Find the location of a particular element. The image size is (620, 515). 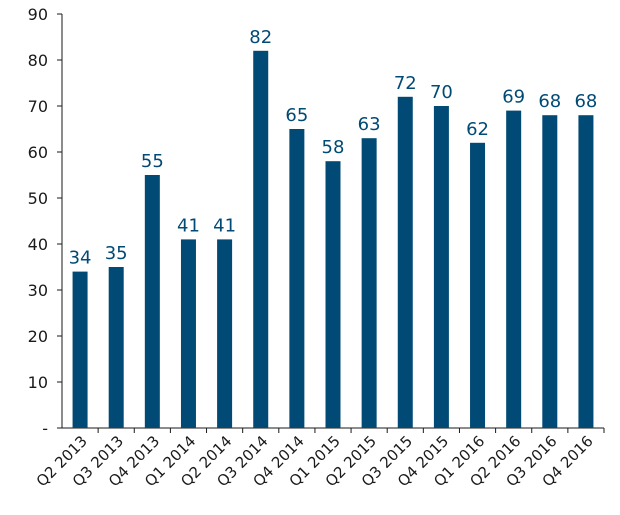

y-tick-label: 10 is located at coordinates (38, 382).